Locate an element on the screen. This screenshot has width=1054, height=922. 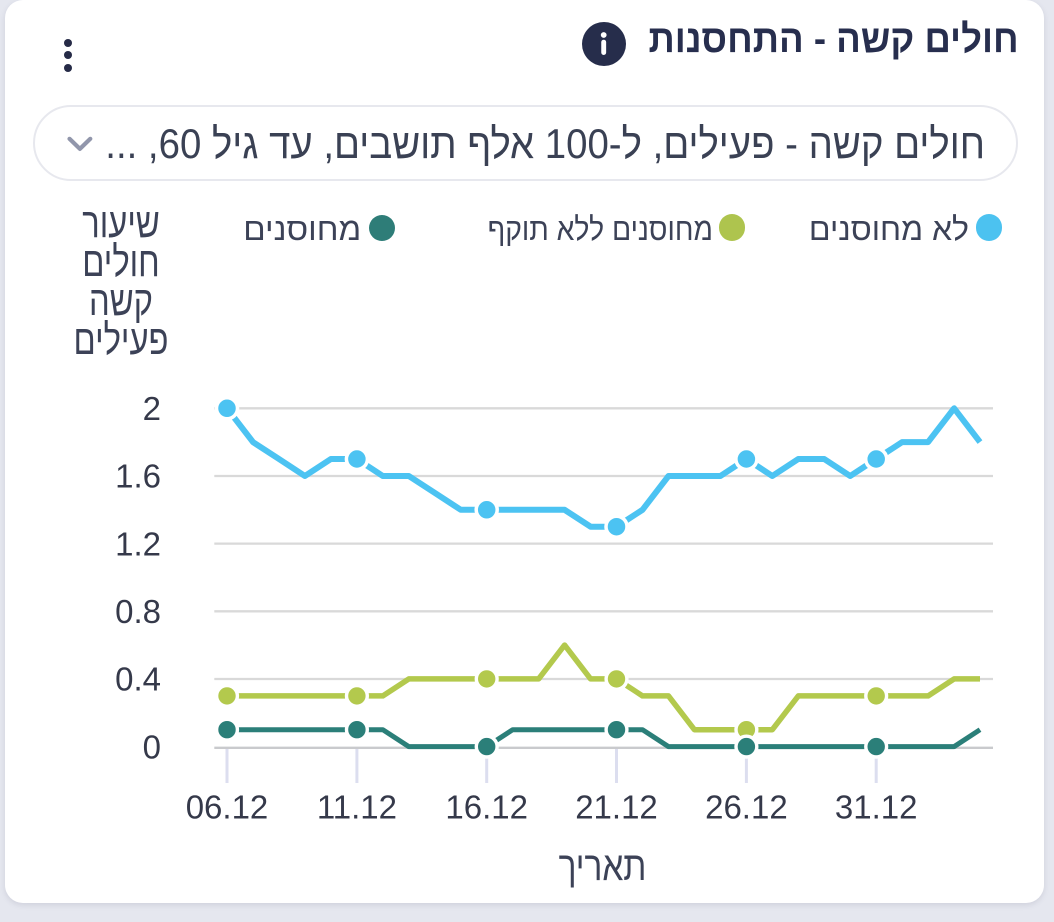
svg-text: 31.12 is located at coordinates (876, 807).